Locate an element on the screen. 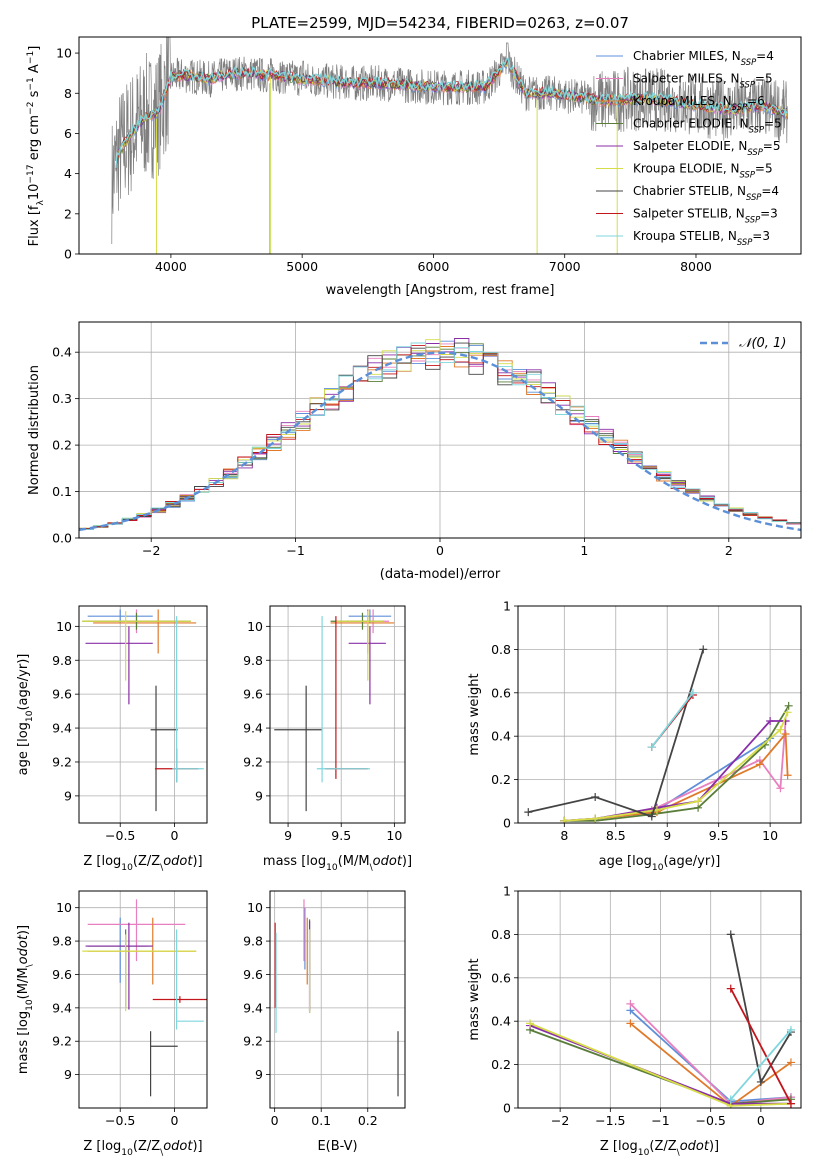  x-tick-label: 8.5 is located at coordinates (616, 835).